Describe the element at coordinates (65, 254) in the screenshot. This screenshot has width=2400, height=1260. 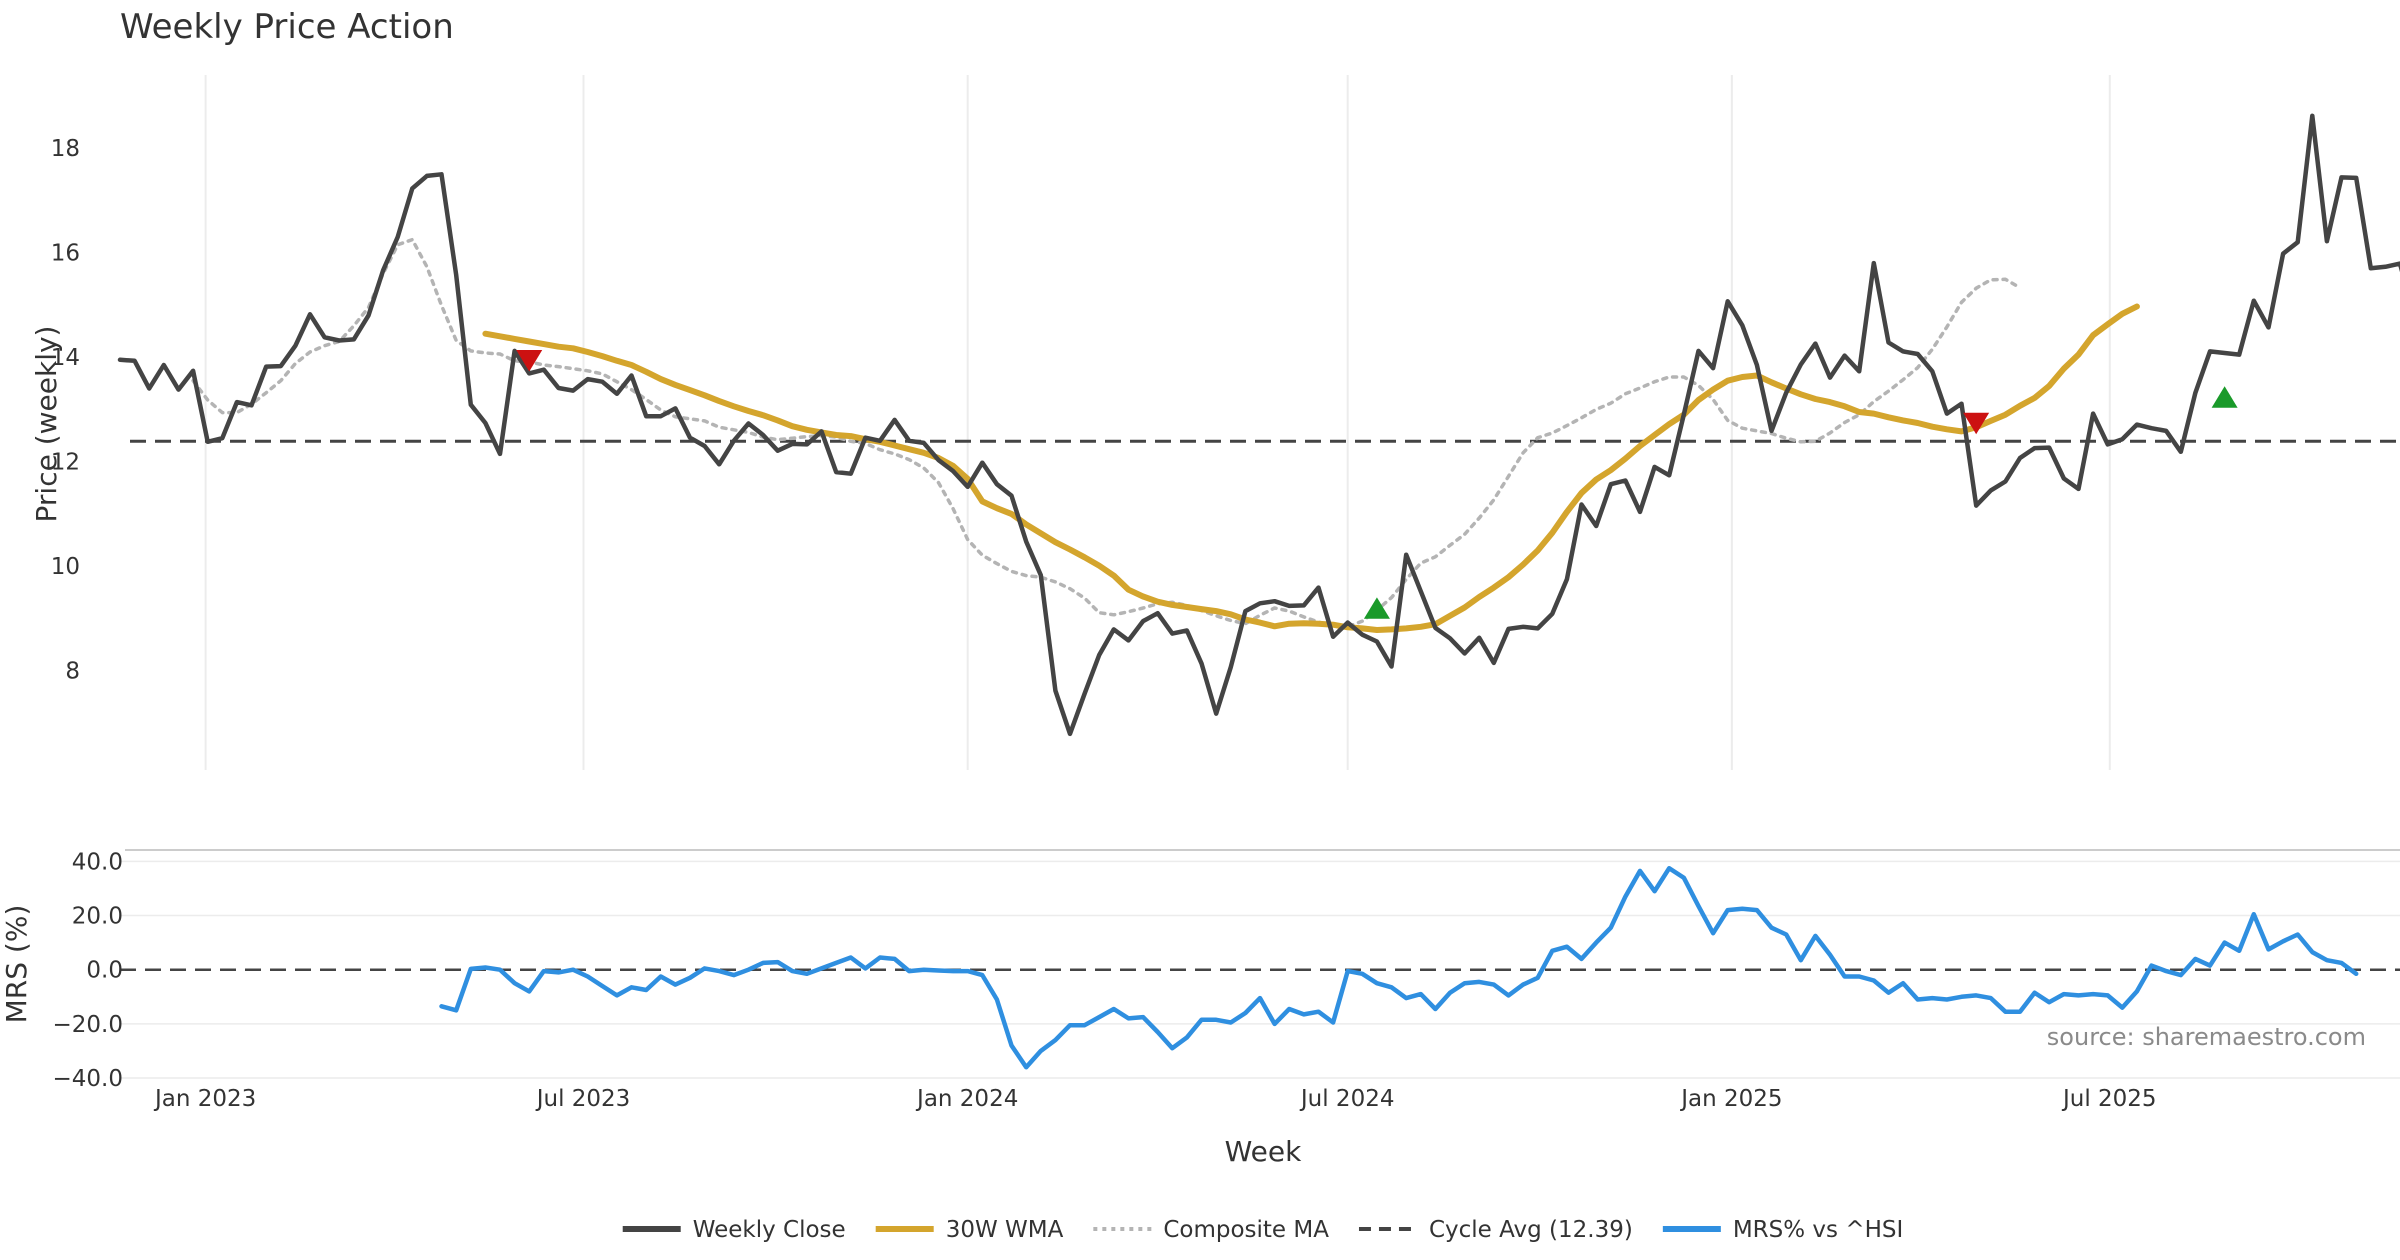
I see `price-y-tick-16: 16` at that location.